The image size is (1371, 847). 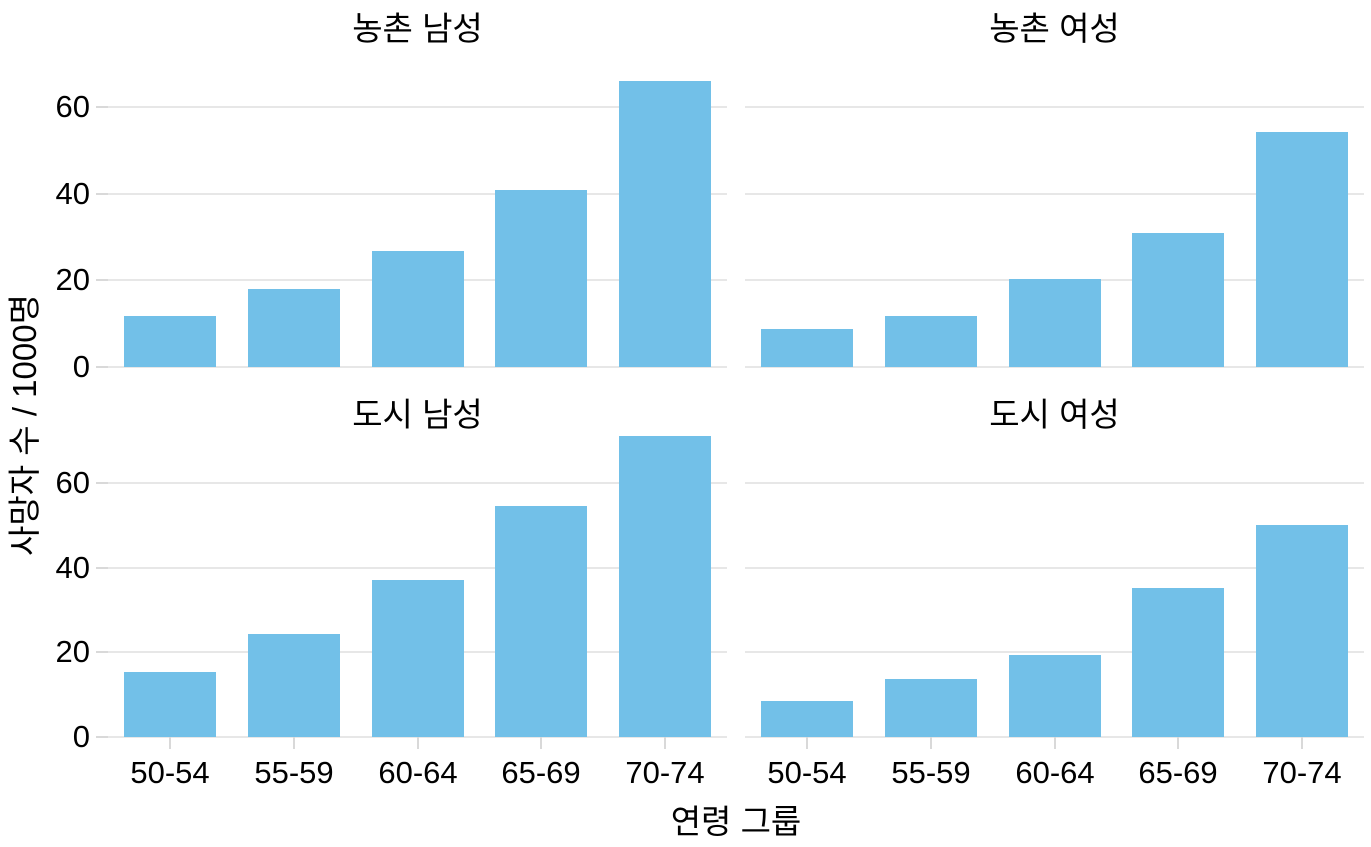 What do you see at coordinates (1054, 652) in the screenshot?
I see `gridline-y20` at bounding box center [1054, 652].